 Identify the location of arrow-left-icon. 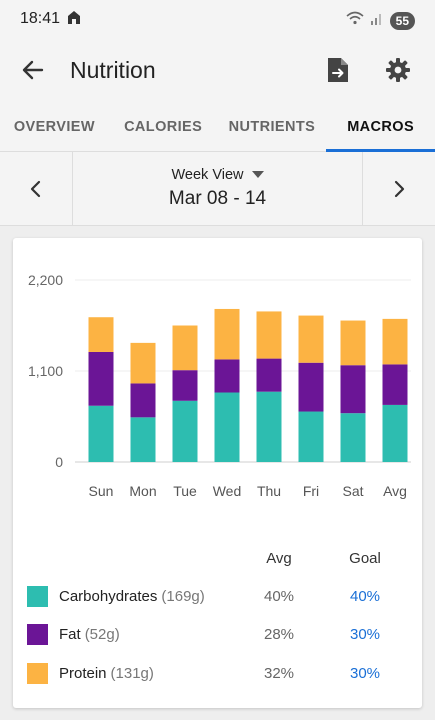
(33, 70).